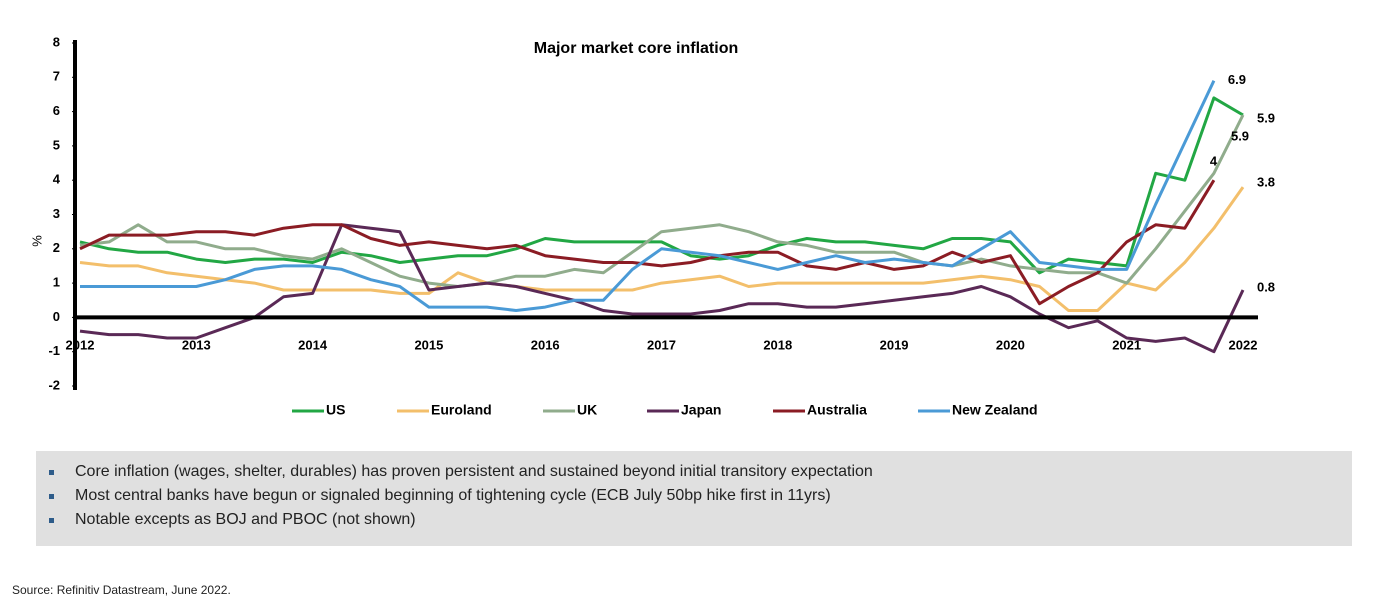  Describe the element at coordinates (701, 410) in the screenshot. I see `legend-label: Japan` at that location.